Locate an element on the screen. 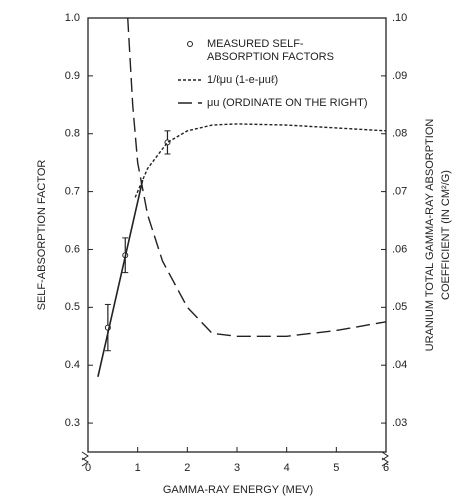 This screenshot has width=457, height=498. y2-tick-label: .05 is located at coordinates (399, 307).